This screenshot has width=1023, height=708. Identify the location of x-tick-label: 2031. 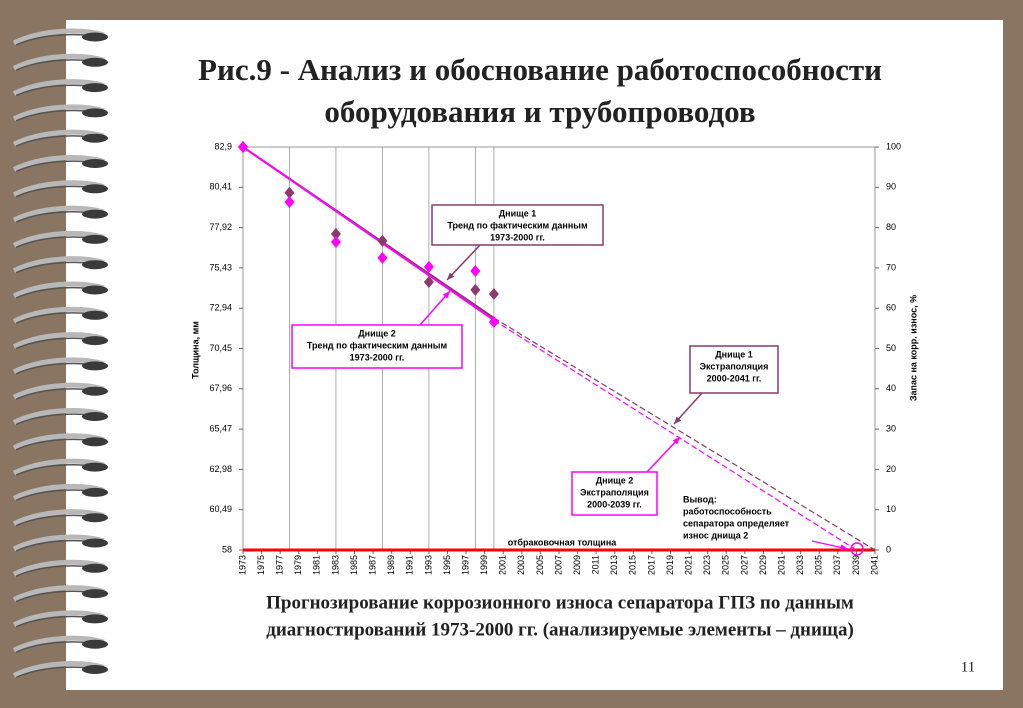
(781, 565).